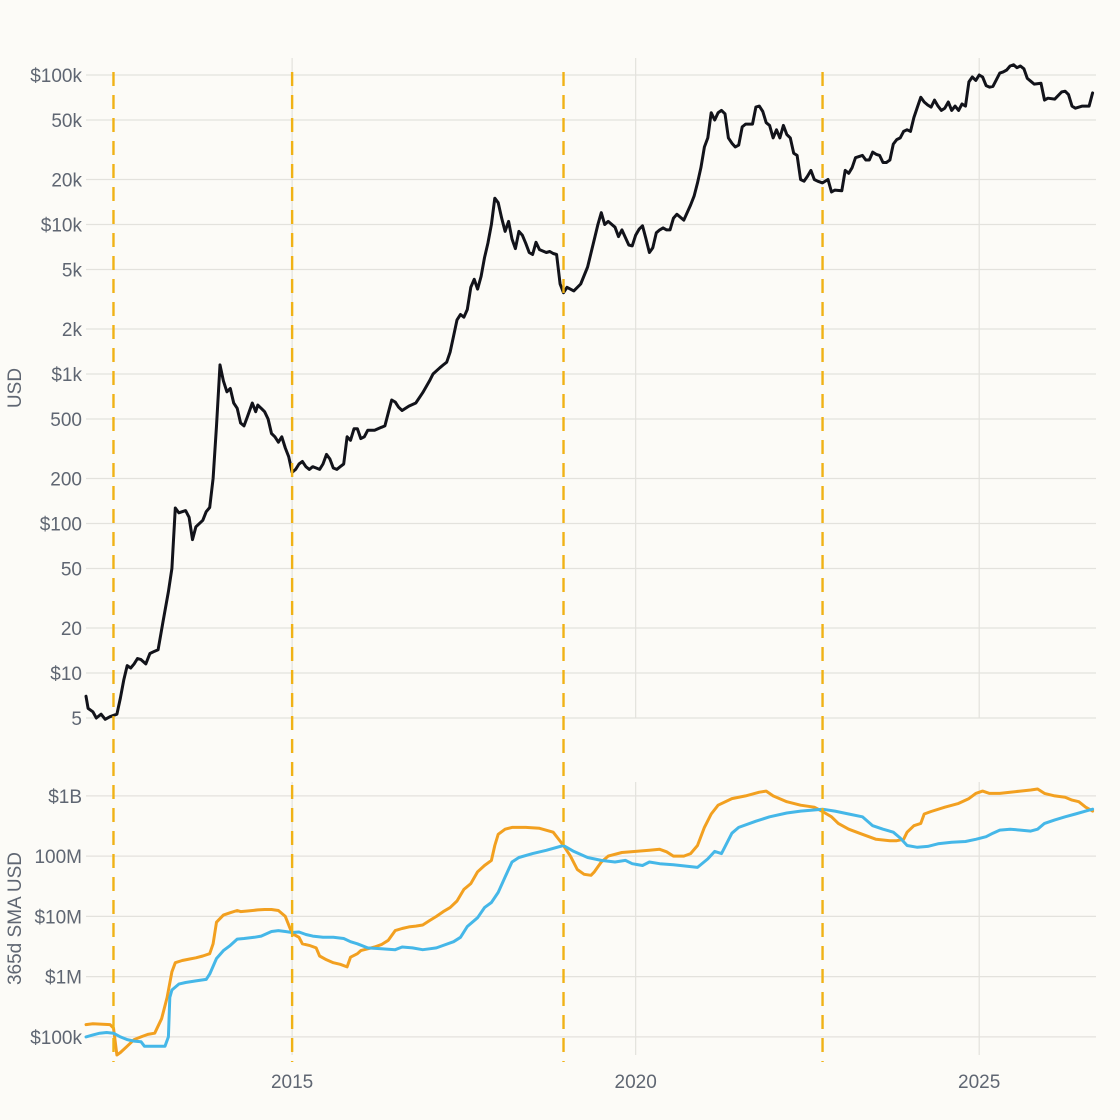 The image size is (1120, 1120). Describe the element at coordinates (979, 1082) in the screenshot. I see `x-tick-label: 2025` at that location.